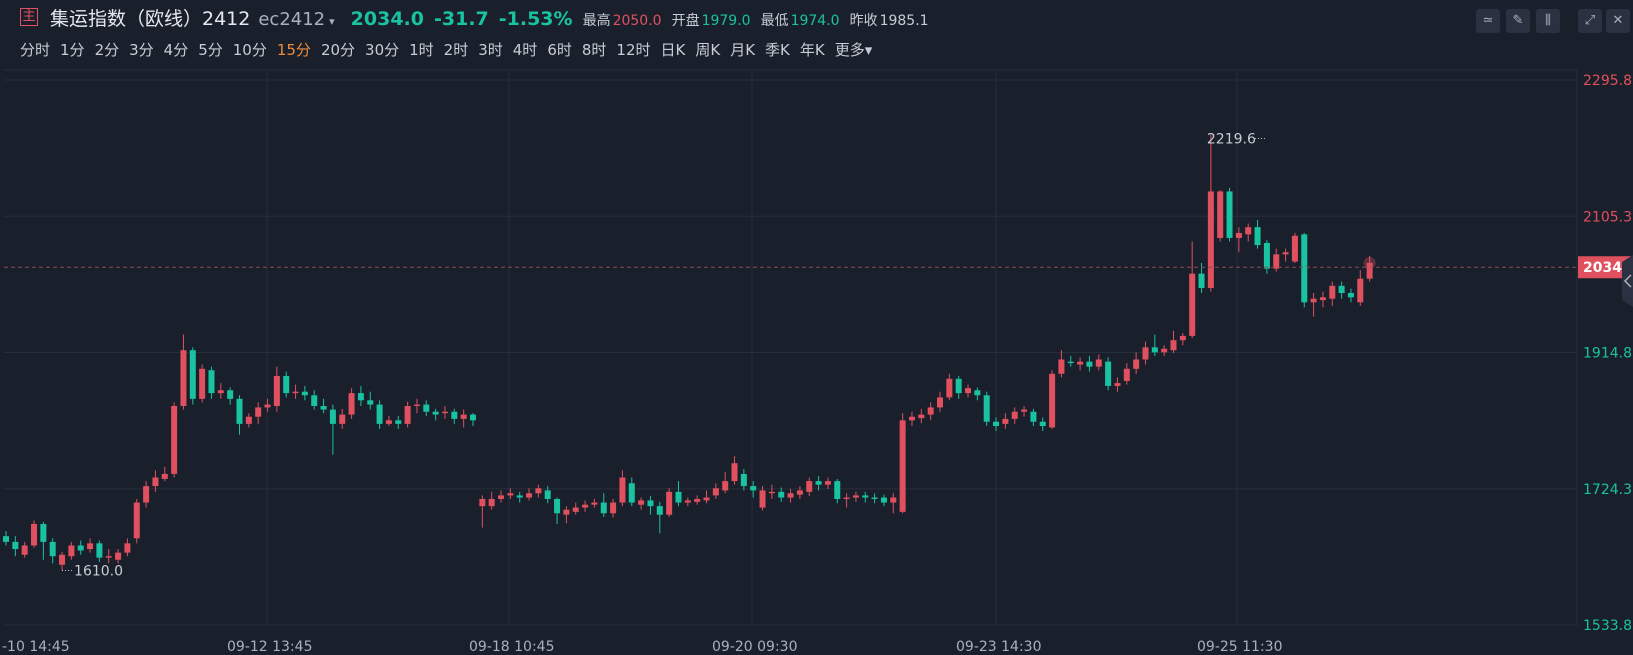 The image size is (1633, 655). Describe the element at coordinates (293, 50) in the screenshot. I see `period-7: 15分` at that location.